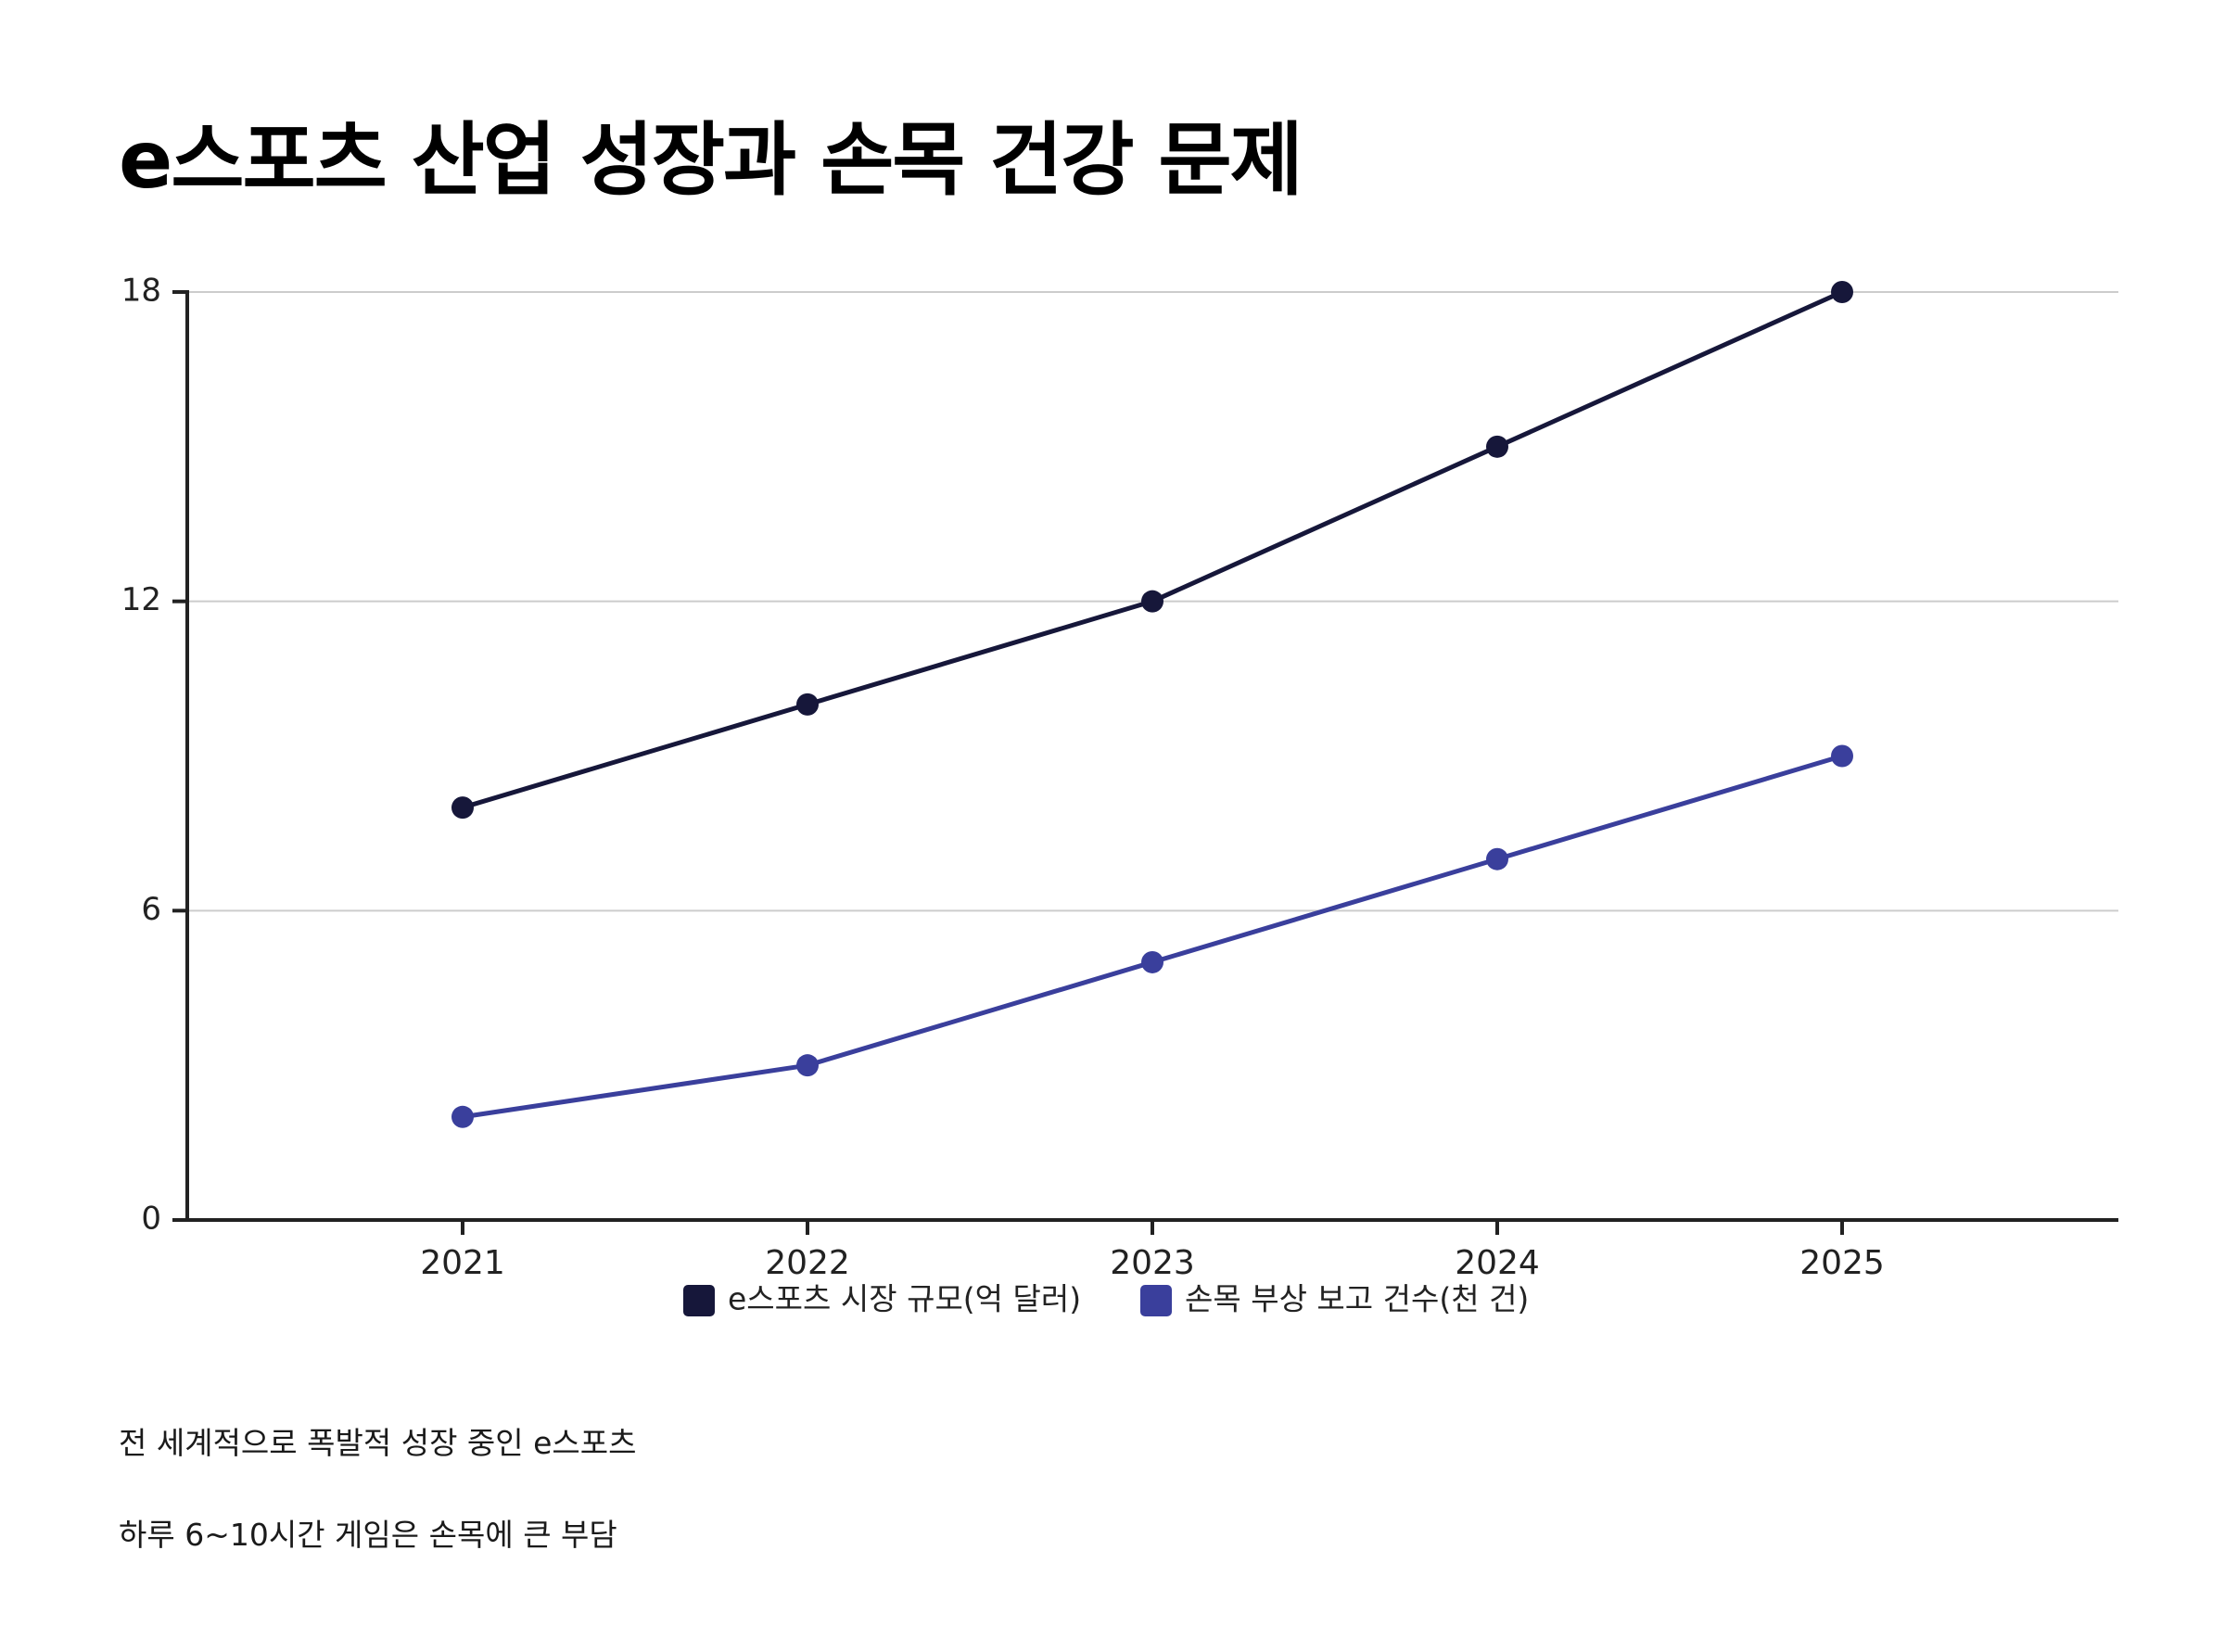 The height and width of the screenshot is (1652, 2225). What do you see at coordinates (141, 599) in the screenshot?
I see `y-tick-label: 12` at bounding box center [141, 599].